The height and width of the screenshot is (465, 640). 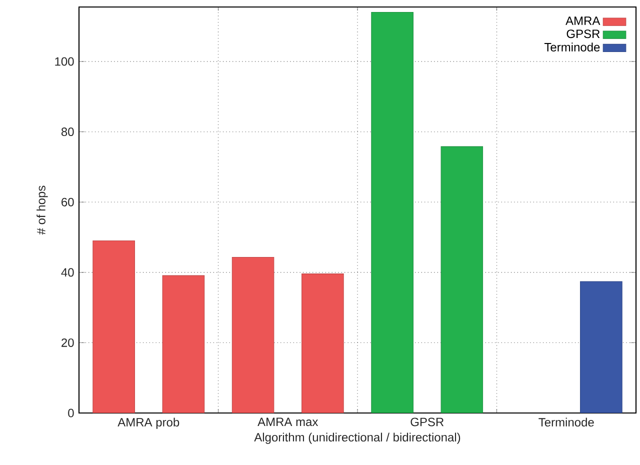 I want to click on legend-label: Terminode, so click(x=572, y=47).